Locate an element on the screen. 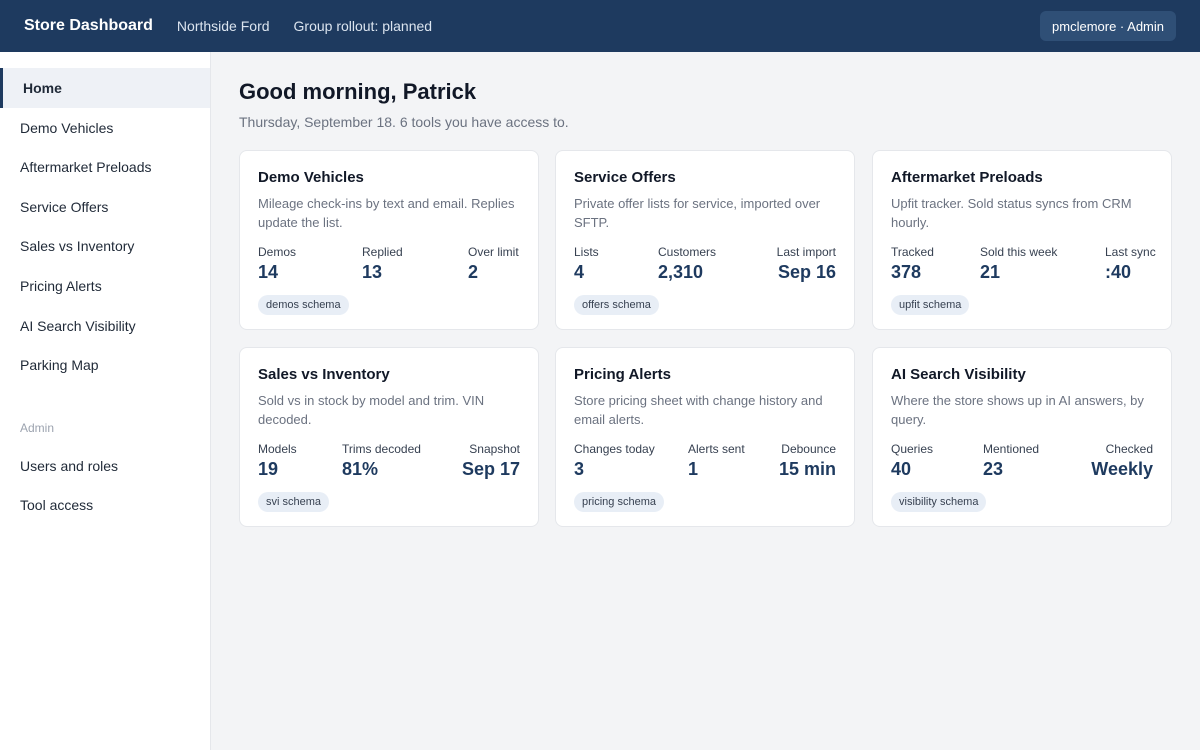 The image size is (1200, 750). schema-tag: upfit schema is located at coordinates (930, 305).